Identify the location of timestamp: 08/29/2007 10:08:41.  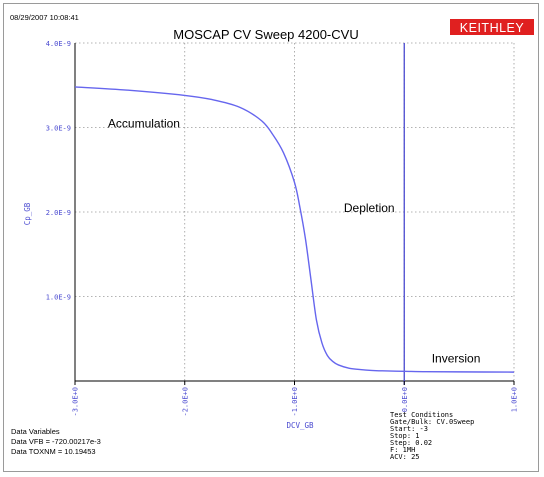
(44, 17).